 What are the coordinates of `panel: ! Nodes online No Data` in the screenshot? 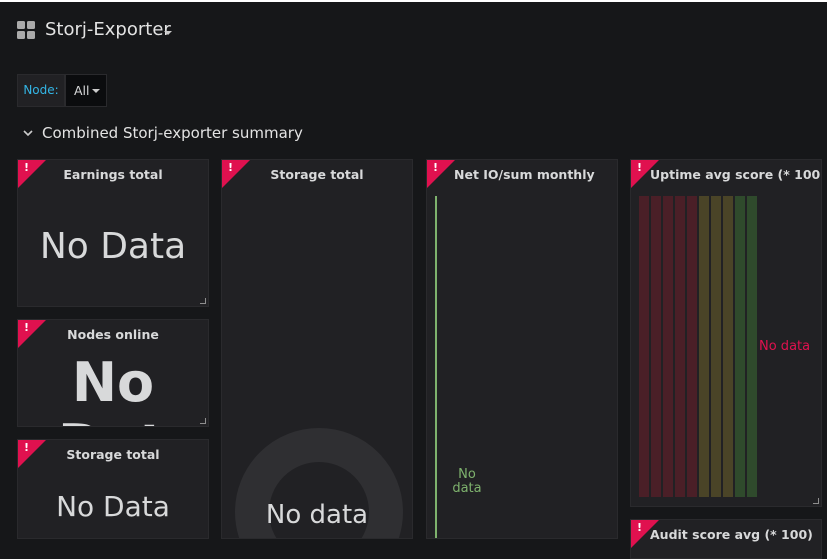 It's located at (113, 373).